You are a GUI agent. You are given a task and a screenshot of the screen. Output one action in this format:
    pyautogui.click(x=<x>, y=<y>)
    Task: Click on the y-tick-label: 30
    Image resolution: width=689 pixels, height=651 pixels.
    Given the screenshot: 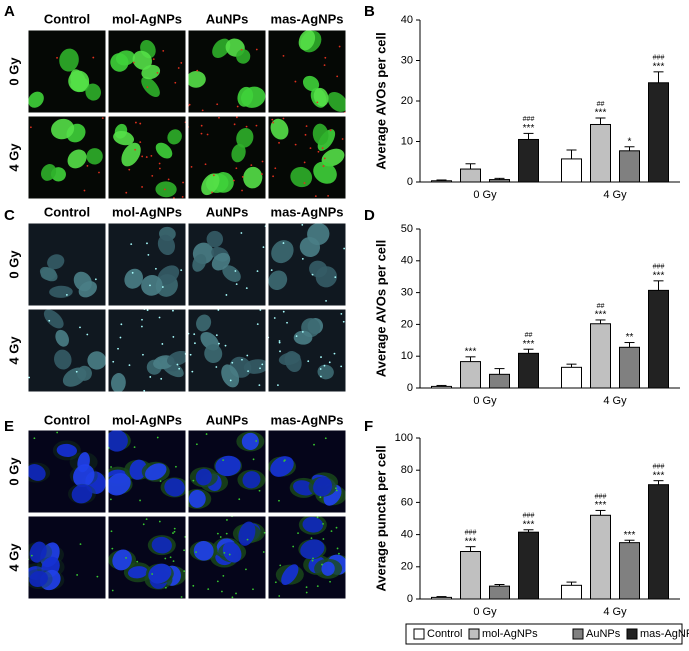 What is the action you would take?
    pyautogui.click(x=407, y=60)
    